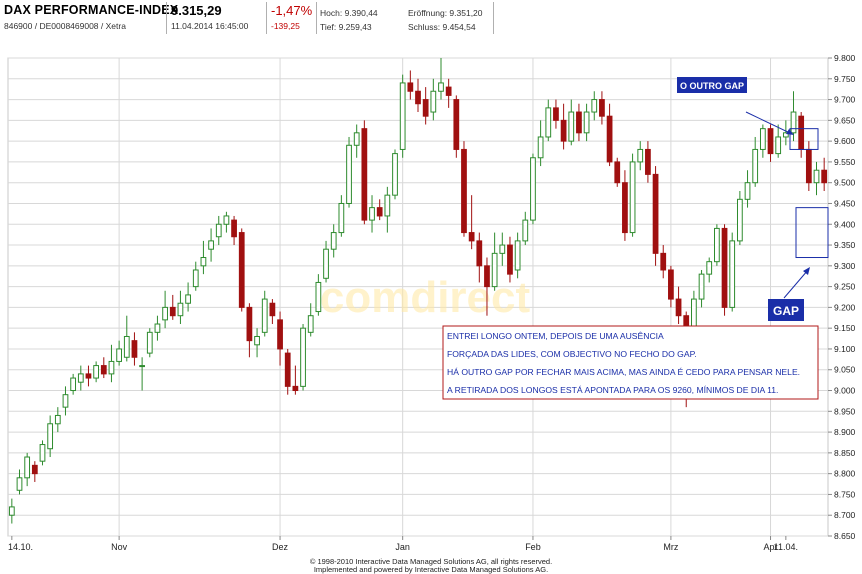 This screenshot has width=862, height=574. Describe the element at coordinates (119, 547) in the screenshot. I see `x-tick-label: Nov` at that location.